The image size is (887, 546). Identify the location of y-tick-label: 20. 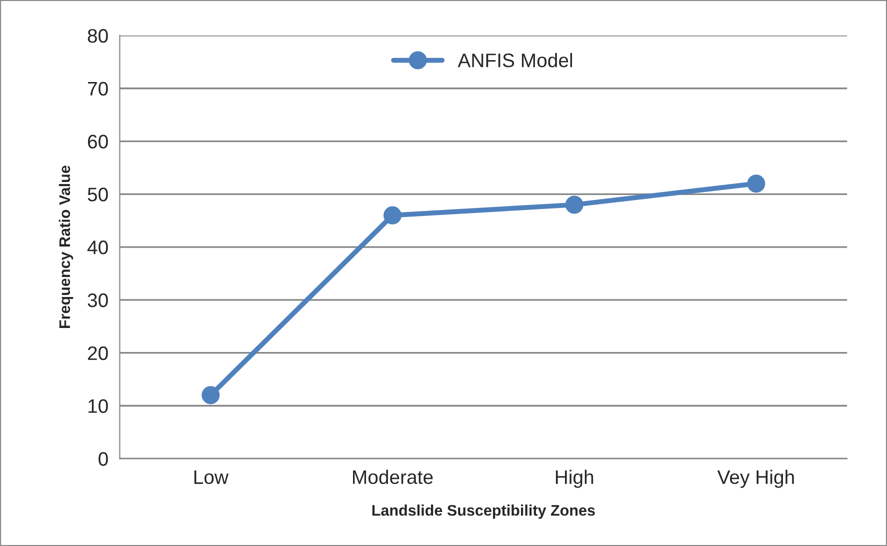
(98, 353).